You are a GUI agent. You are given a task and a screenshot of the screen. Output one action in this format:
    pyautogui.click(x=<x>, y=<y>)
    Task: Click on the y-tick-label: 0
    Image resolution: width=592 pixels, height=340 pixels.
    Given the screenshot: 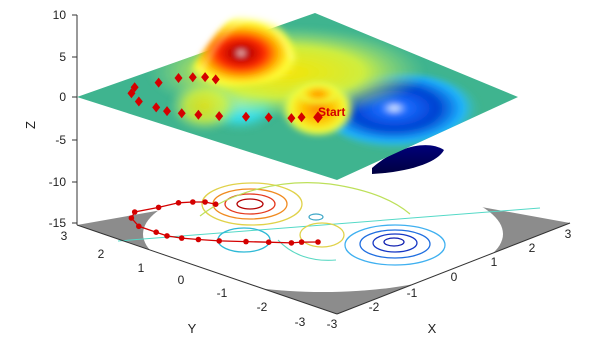 What is the action you would take?
    pyautogui.click(x=181, y=280)
    